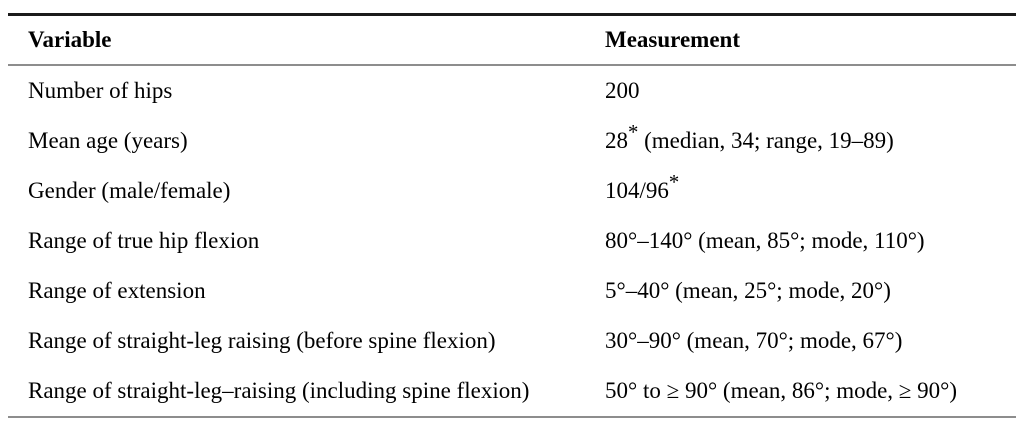 The width and height of the screenshot is (1024, 434). Describe the element at coordinates (117, 290) in the screenshot. I see `variable-cell: Range of extension` at that location.